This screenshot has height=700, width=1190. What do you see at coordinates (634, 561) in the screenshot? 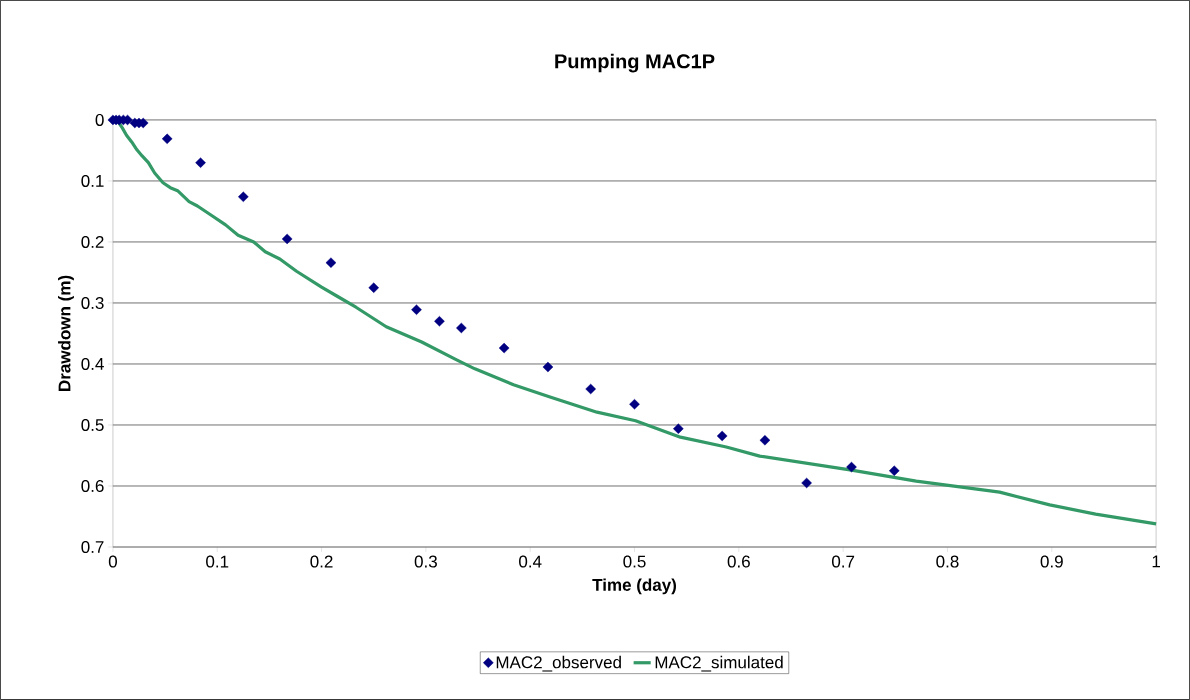
I see `x-tick-label: 0.5` at bounding box center [634, 561].